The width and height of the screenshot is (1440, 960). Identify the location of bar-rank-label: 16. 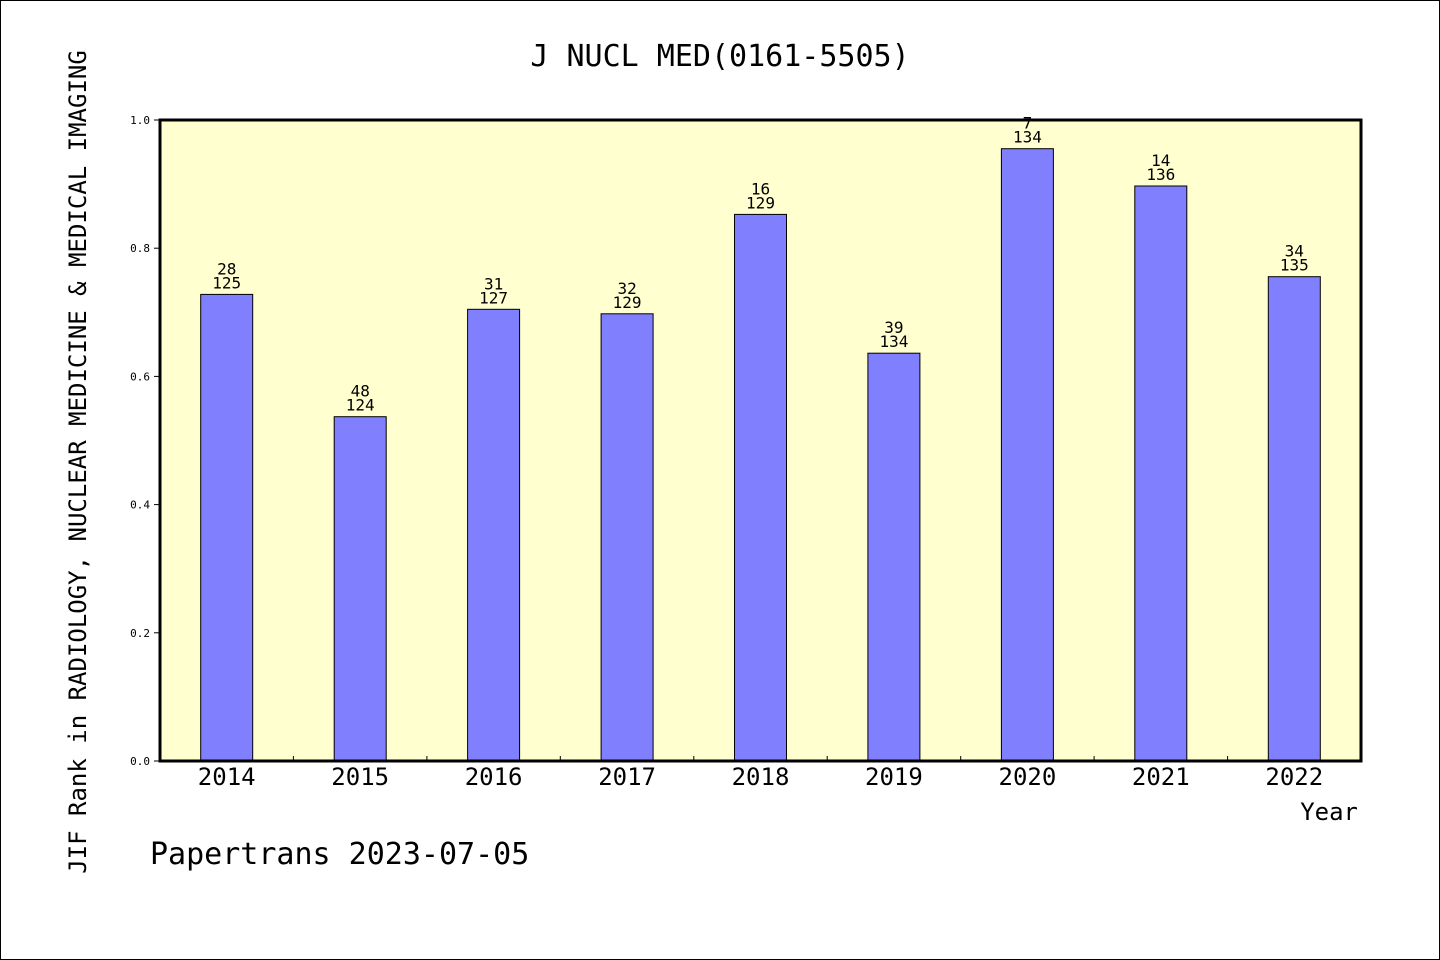
(760, 188).